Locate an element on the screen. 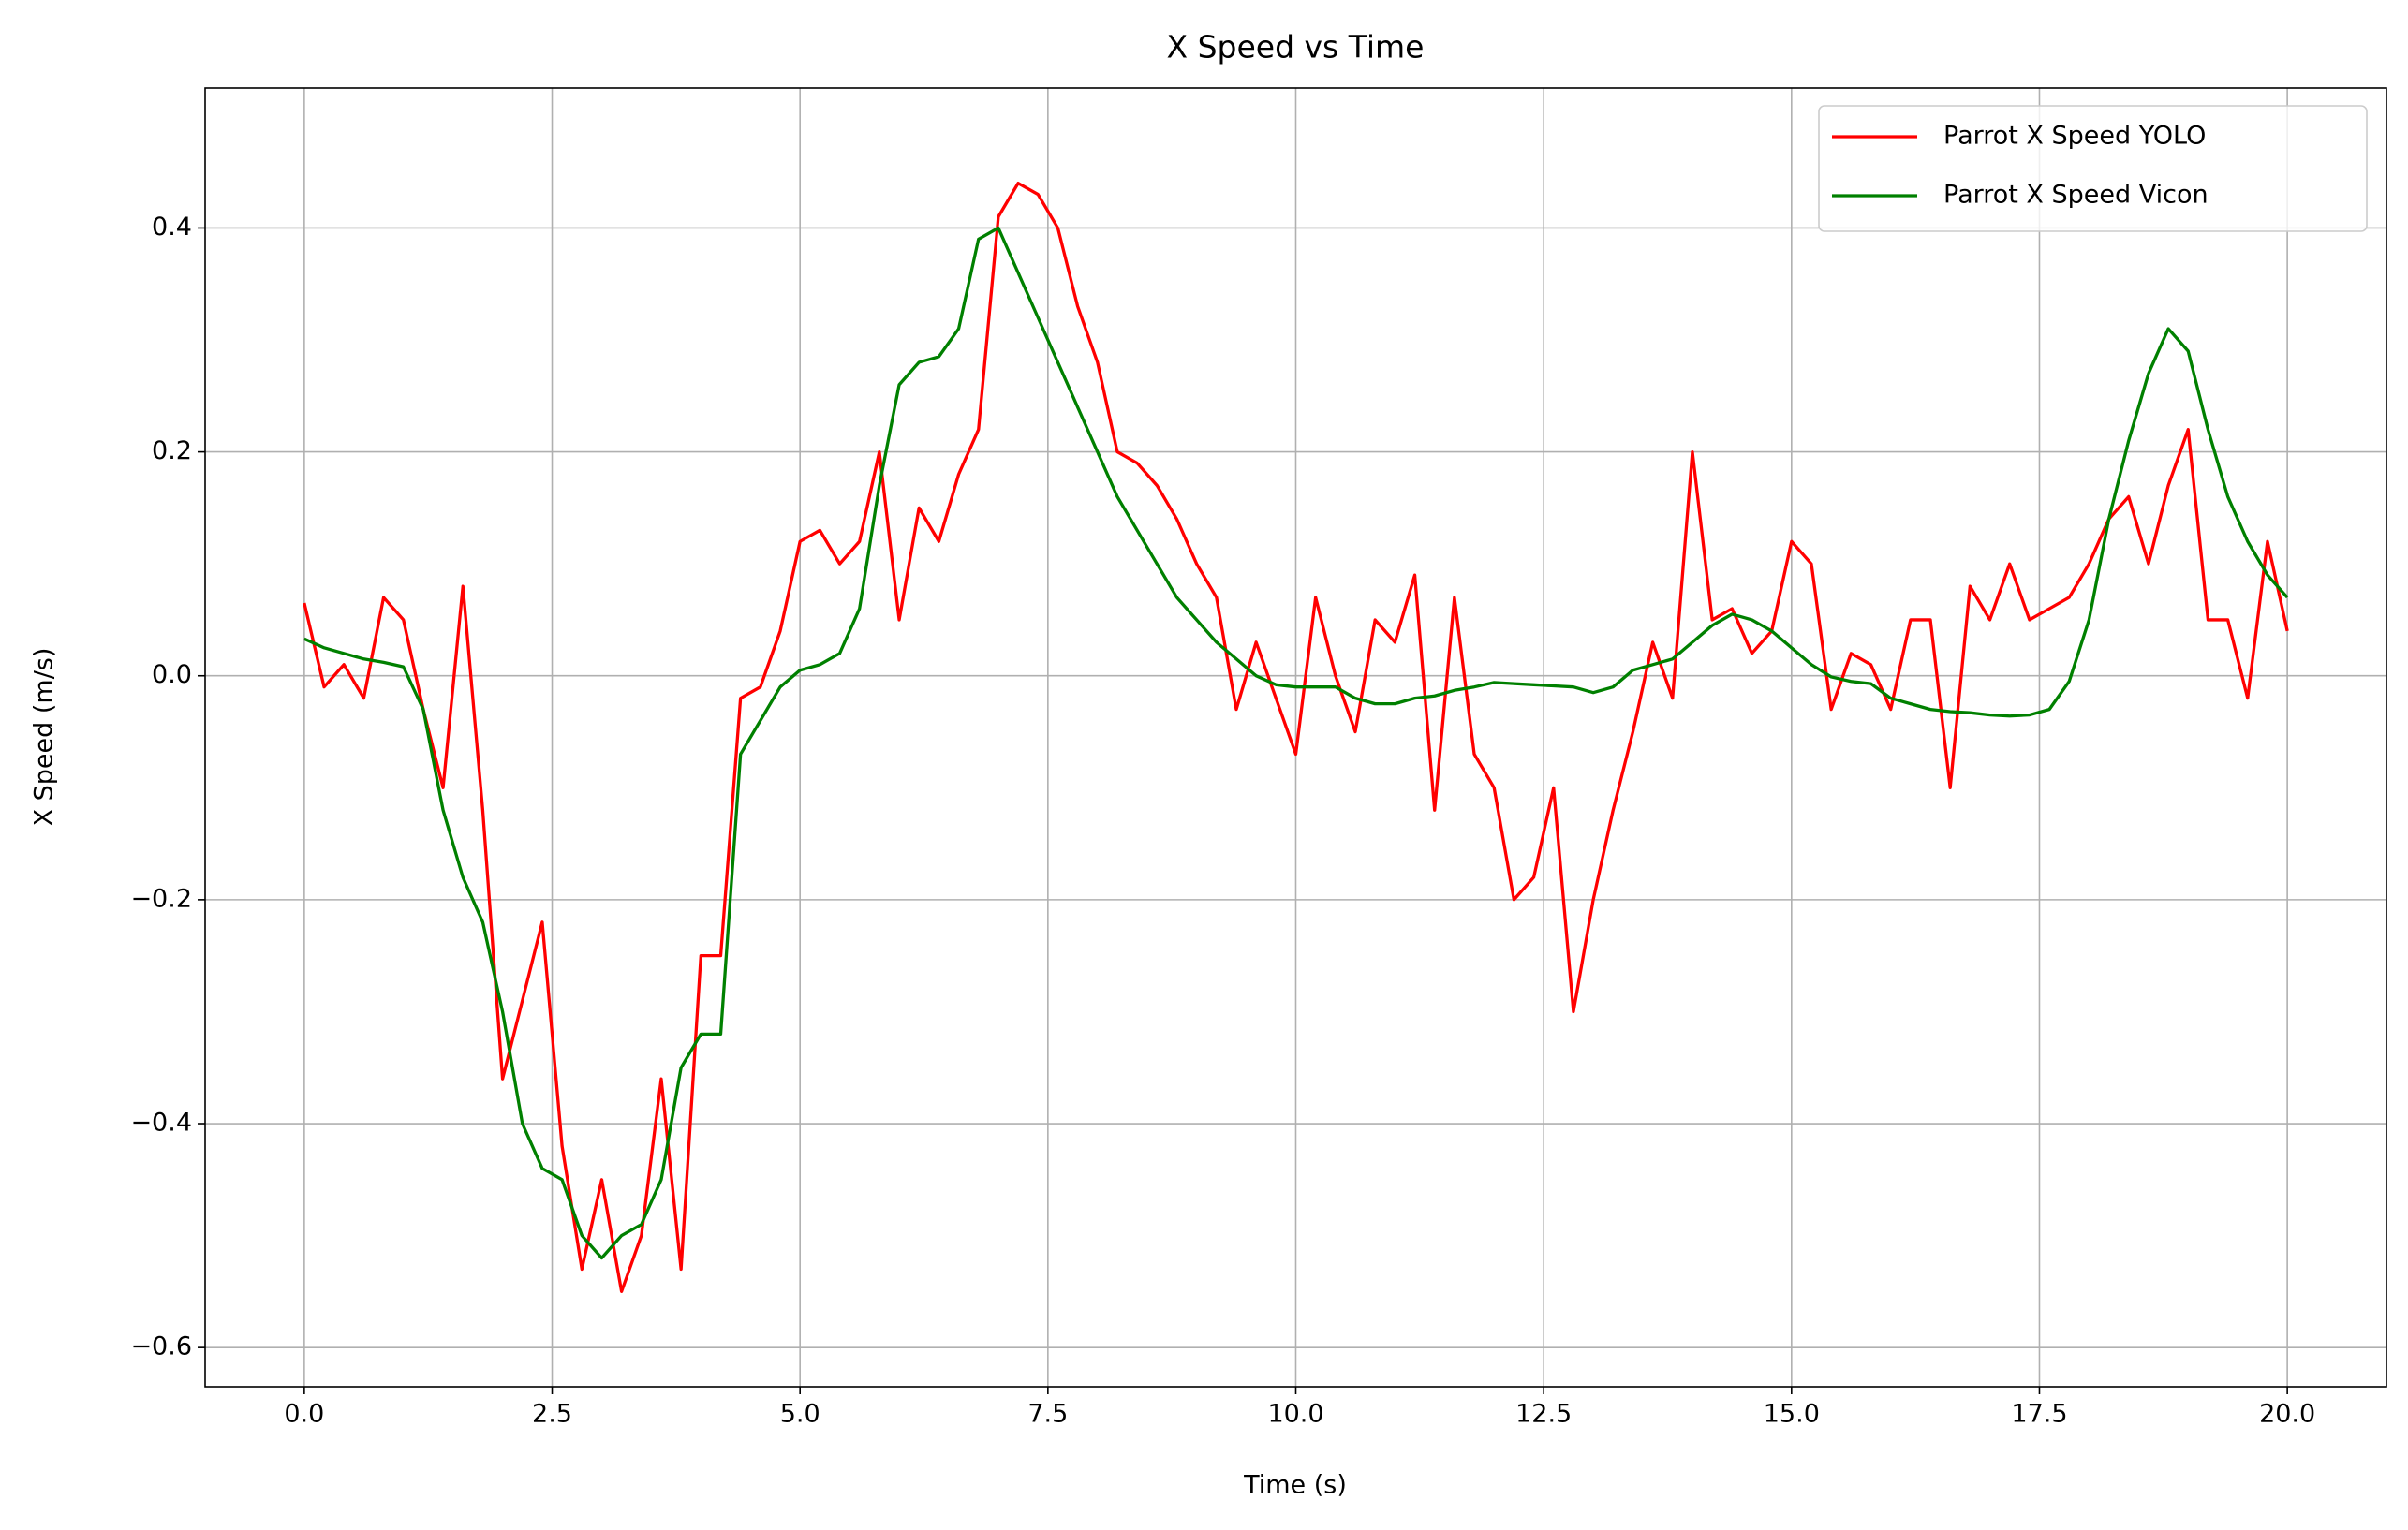  legend-box is located at coordinates (2093, 168).